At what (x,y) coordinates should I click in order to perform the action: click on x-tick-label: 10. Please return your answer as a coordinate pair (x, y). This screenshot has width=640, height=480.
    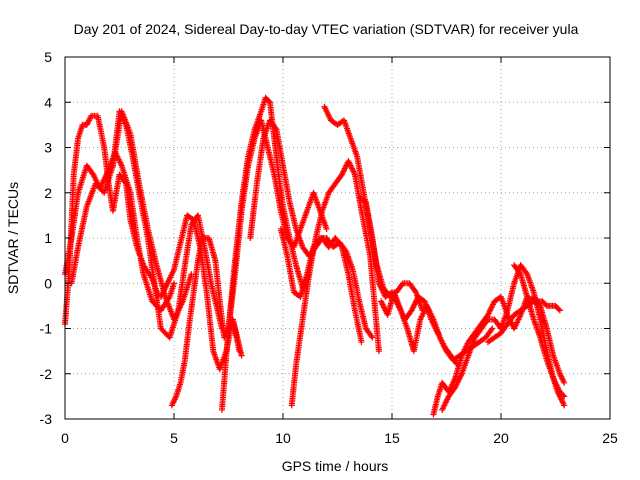
    Looking at the image, I should click on (283, 438).